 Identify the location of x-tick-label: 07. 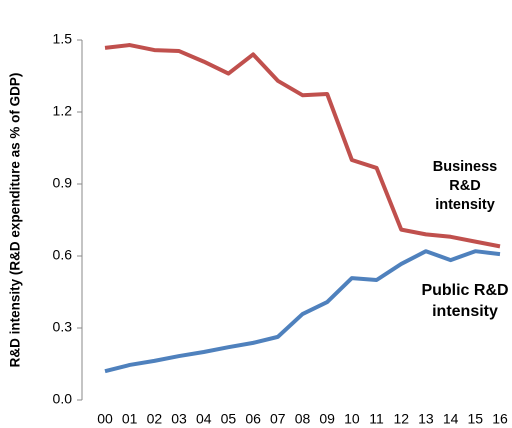
(278, 419).